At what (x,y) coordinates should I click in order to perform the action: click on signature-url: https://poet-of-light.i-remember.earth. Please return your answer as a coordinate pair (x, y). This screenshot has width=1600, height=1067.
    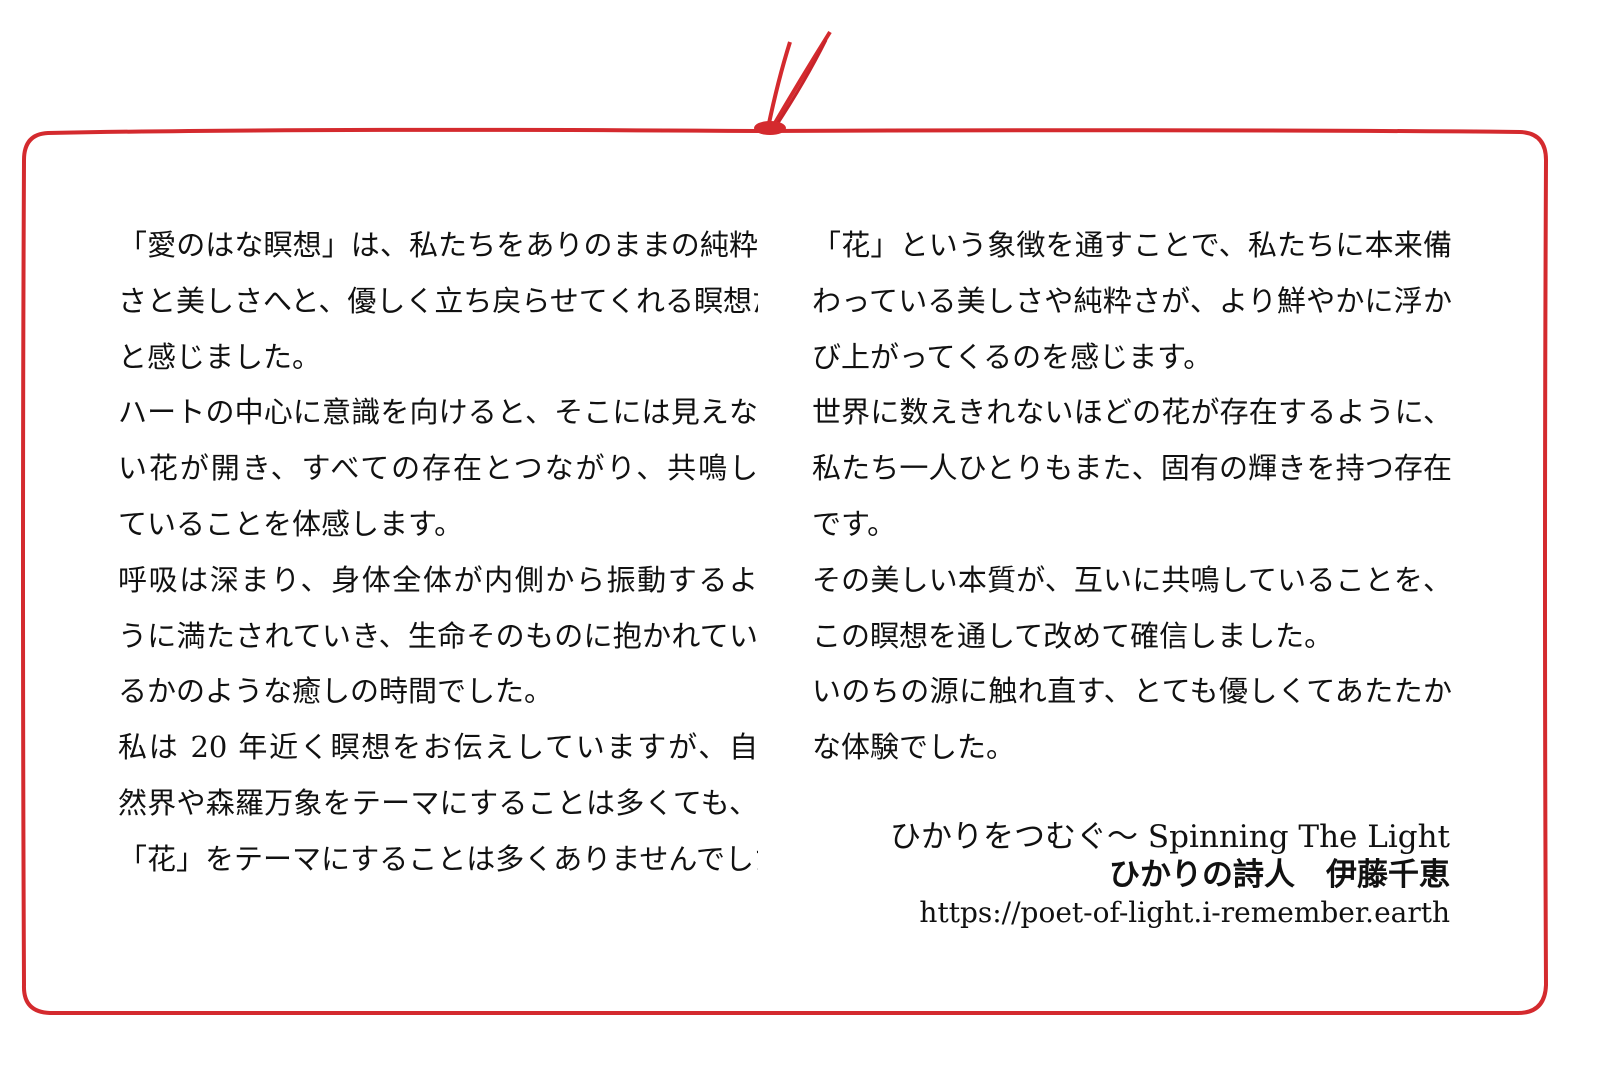
    Looking at the image, I should click on (1184, 912).